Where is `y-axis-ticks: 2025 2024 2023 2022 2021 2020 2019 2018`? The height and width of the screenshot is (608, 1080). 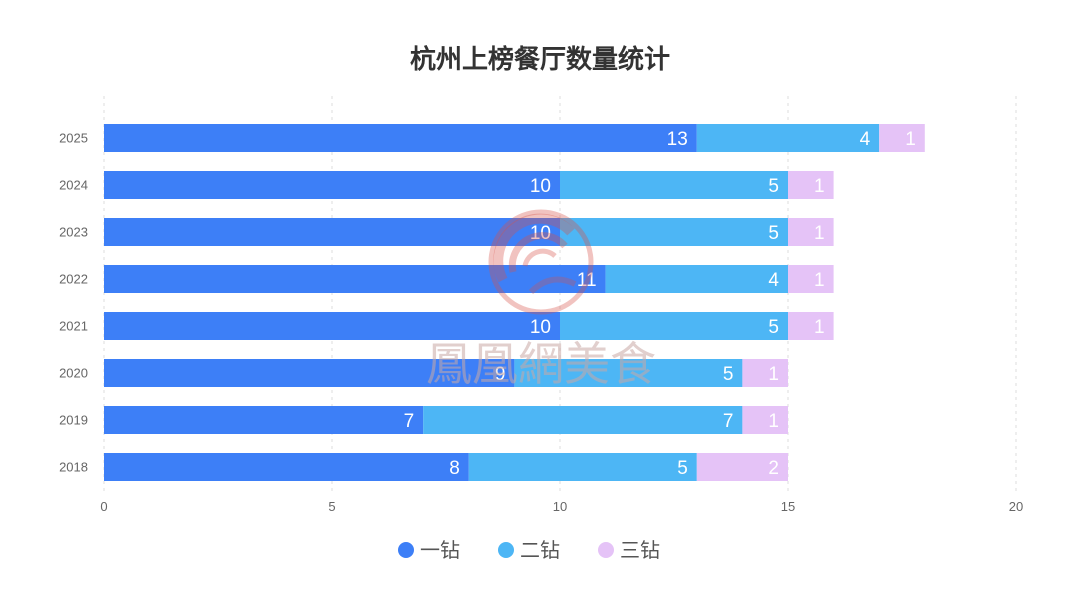 y-axis-ticks: 2025 2024 2023 2022 2021 2020 2019 2018 is located at coordinates (73, 303).